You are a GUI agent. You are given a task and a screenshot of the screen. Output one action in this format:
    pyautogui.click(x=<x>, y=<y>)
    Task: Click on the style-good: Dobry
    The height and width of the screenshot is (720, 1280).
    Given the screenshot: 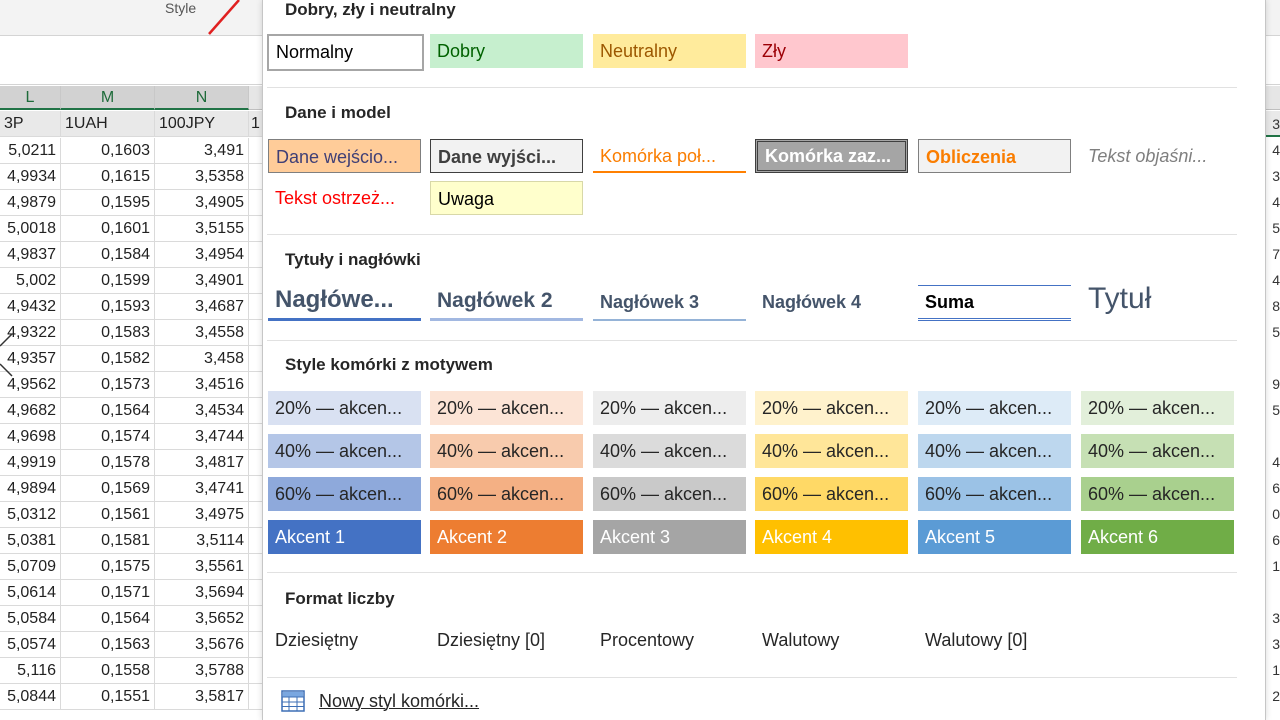 What is the action you would take?
    pyautogui.click(x=506, y=51)
    